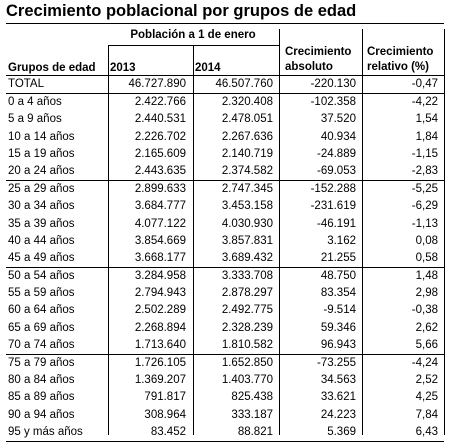  What do you see at coordinates (41, 363) in the screenshot?
I see `row-label: 75 a 79 años` at bounding box center [41, 363].